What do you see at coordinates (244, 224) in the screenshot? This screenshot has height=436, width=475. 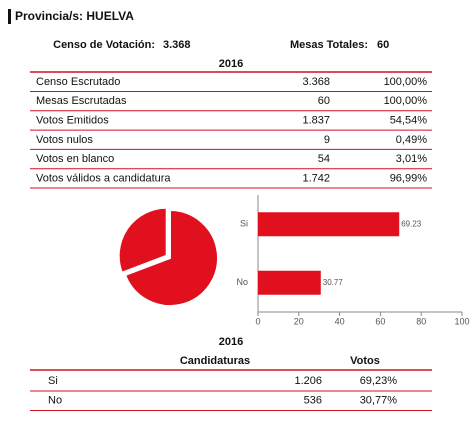 I see `y-tick-label: Si` at bounding box center [244, 224].